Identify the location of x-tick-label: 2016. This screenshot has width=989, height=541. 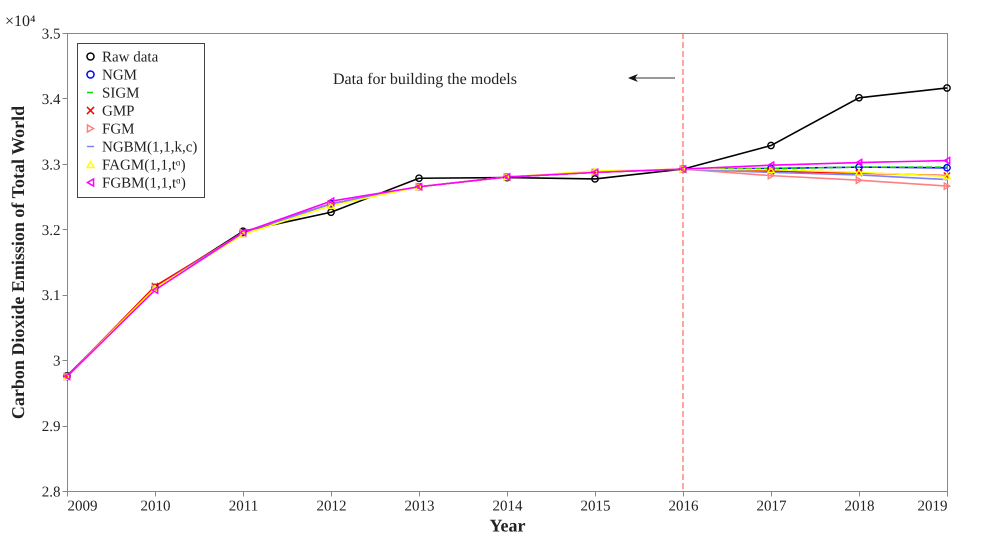
(683, 506).